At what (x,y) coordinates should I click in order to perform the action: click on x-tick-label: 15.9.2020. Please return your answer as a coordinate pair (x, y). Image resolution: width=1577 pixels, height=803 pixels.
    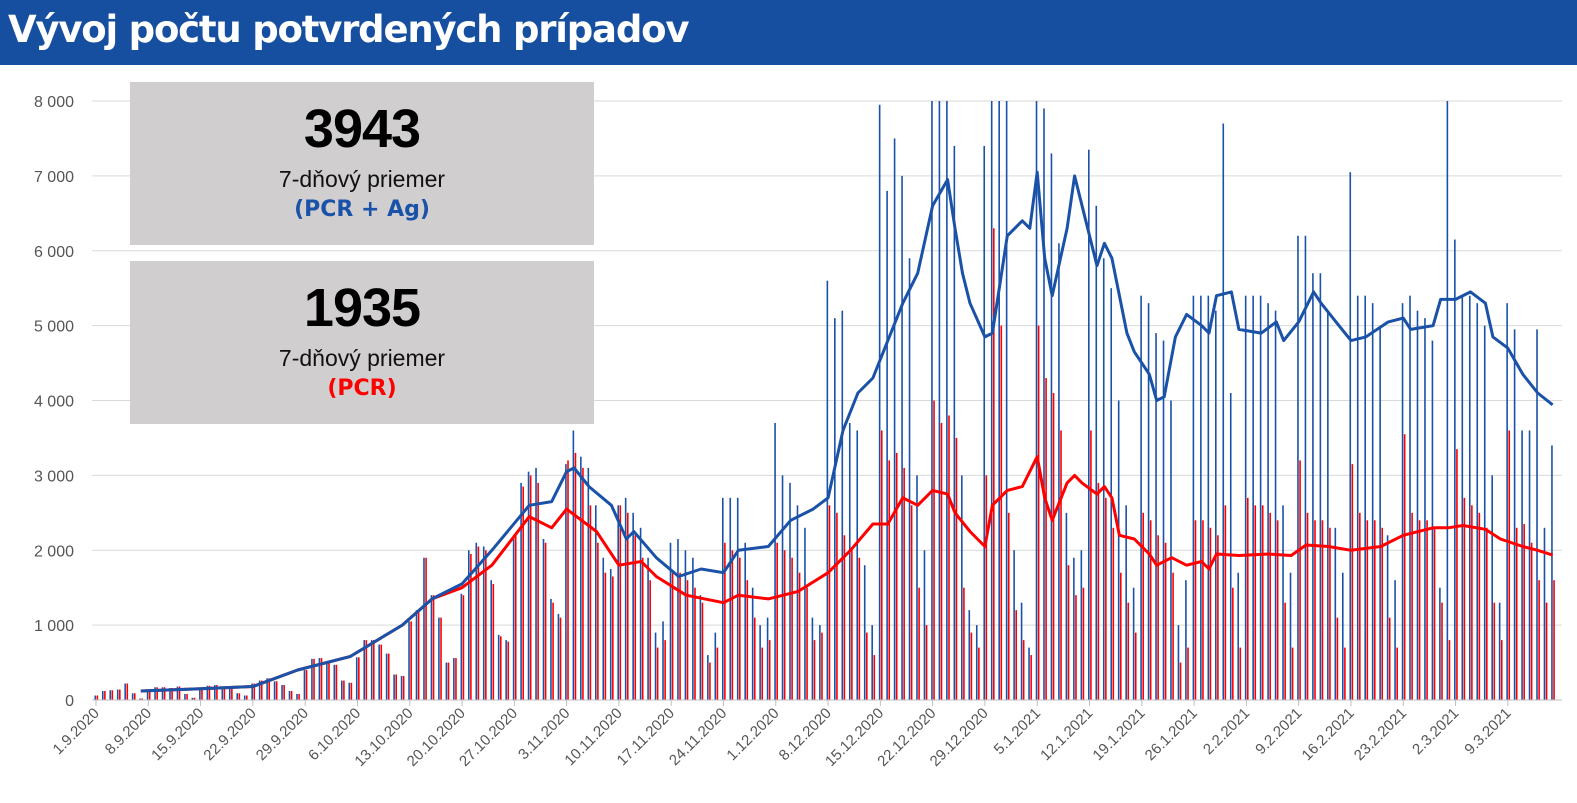
    Looking at the image, I should click on (177, 734).